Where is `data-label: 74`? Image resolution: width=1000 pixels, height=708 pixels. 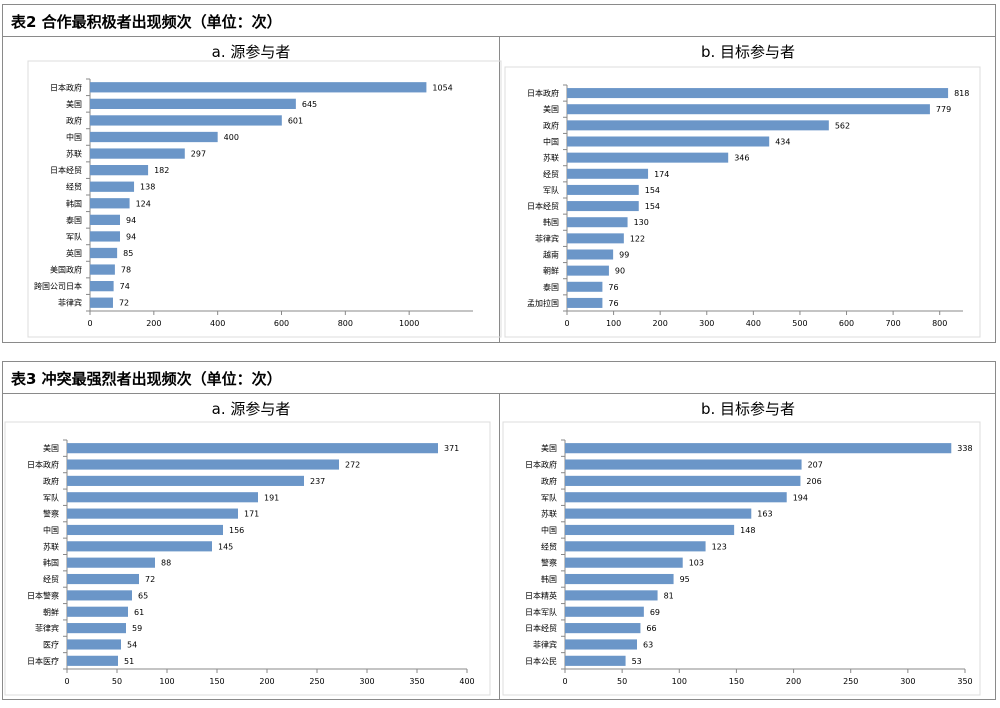 data-label: 74 is located at coordinates (125, 286).